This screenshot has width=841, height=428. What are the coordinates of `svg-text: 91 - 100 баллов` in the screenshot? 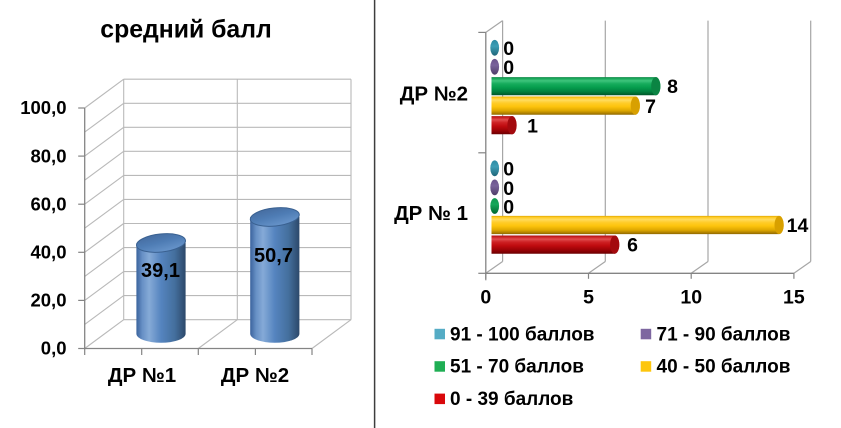 It's located at (522, 334).